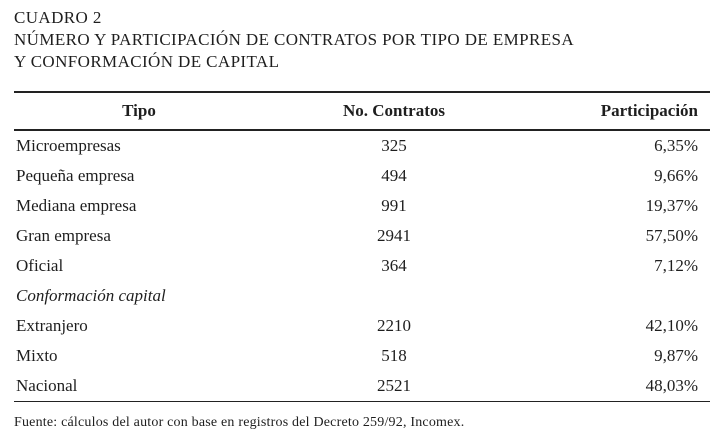 This screenshot has height=448, width=719. I want to click on cell-participacion: 42,10%, so click(671, 325).